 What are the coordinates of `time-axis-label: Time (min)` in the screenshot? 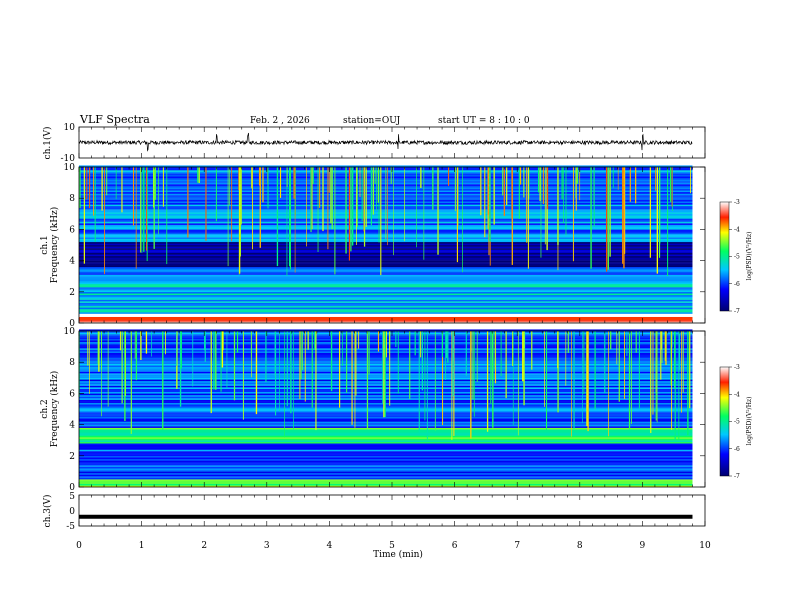 It's located at (398, 554).